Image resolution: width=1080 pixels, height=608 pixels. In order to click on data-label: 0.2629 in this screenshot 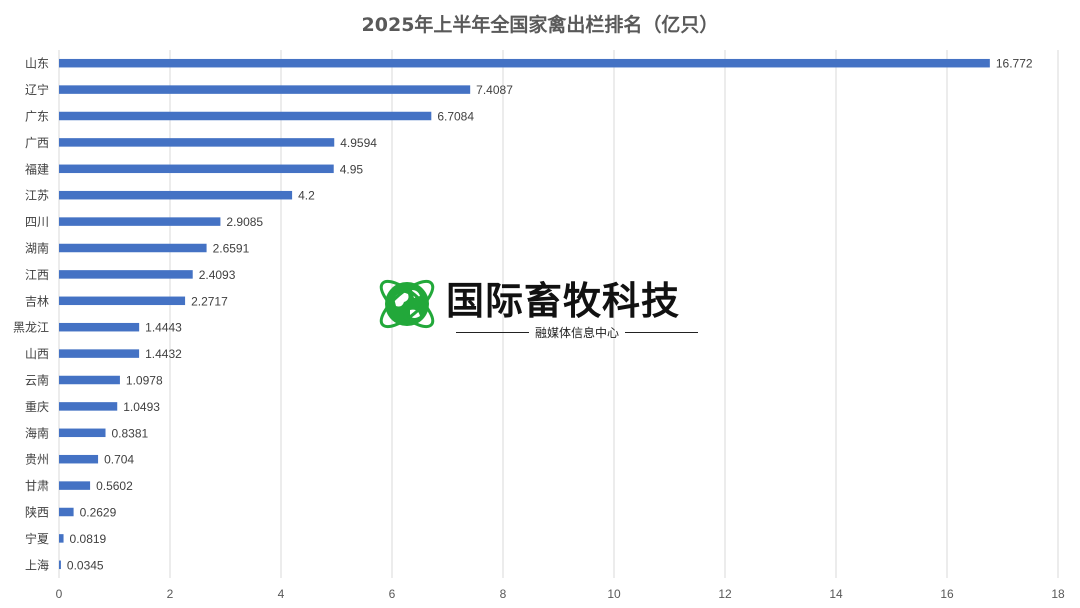, I will do `click(98, 513)`.